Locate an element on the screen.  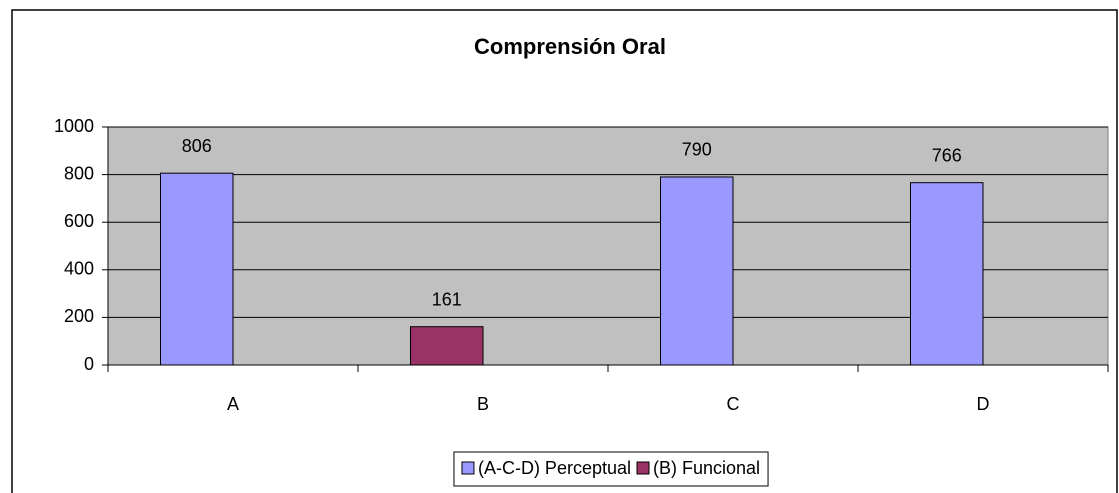
x-tick-label: B is located at coordinates (483, 404).